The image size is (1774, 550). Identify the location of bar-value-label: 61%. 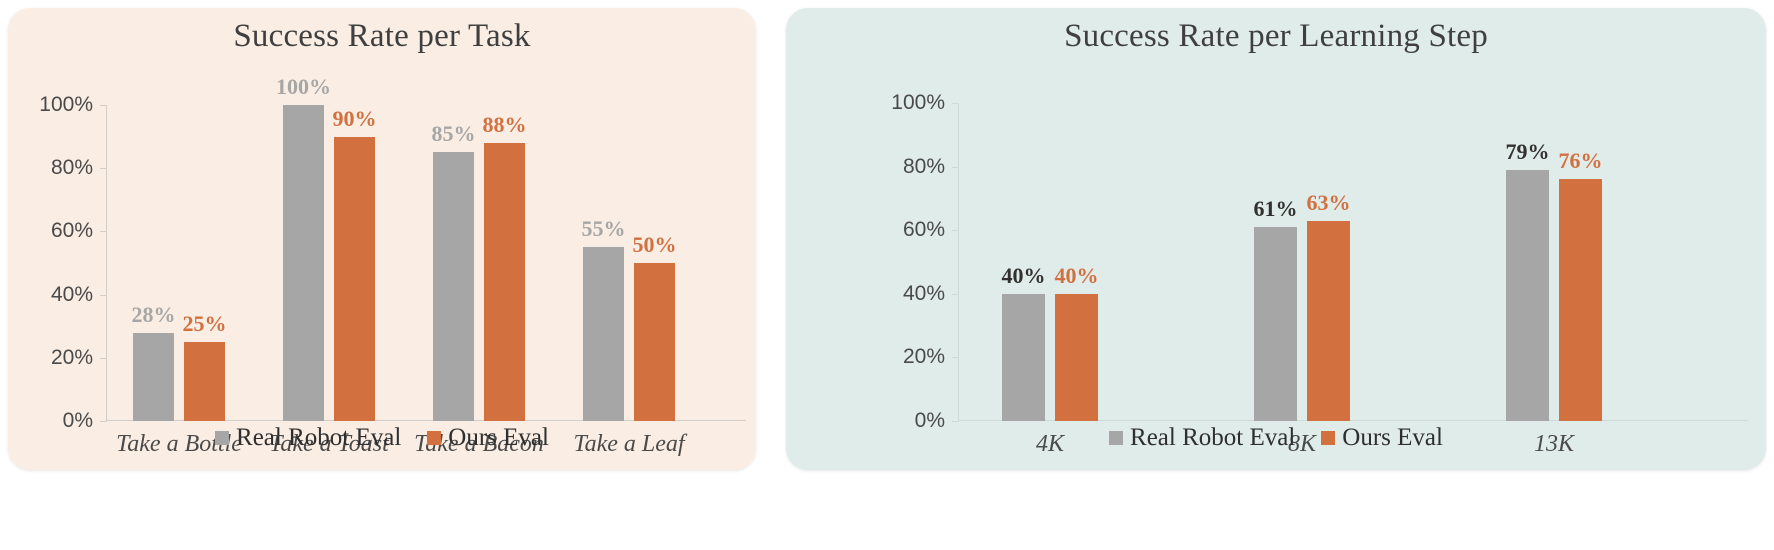
(1275, 209).